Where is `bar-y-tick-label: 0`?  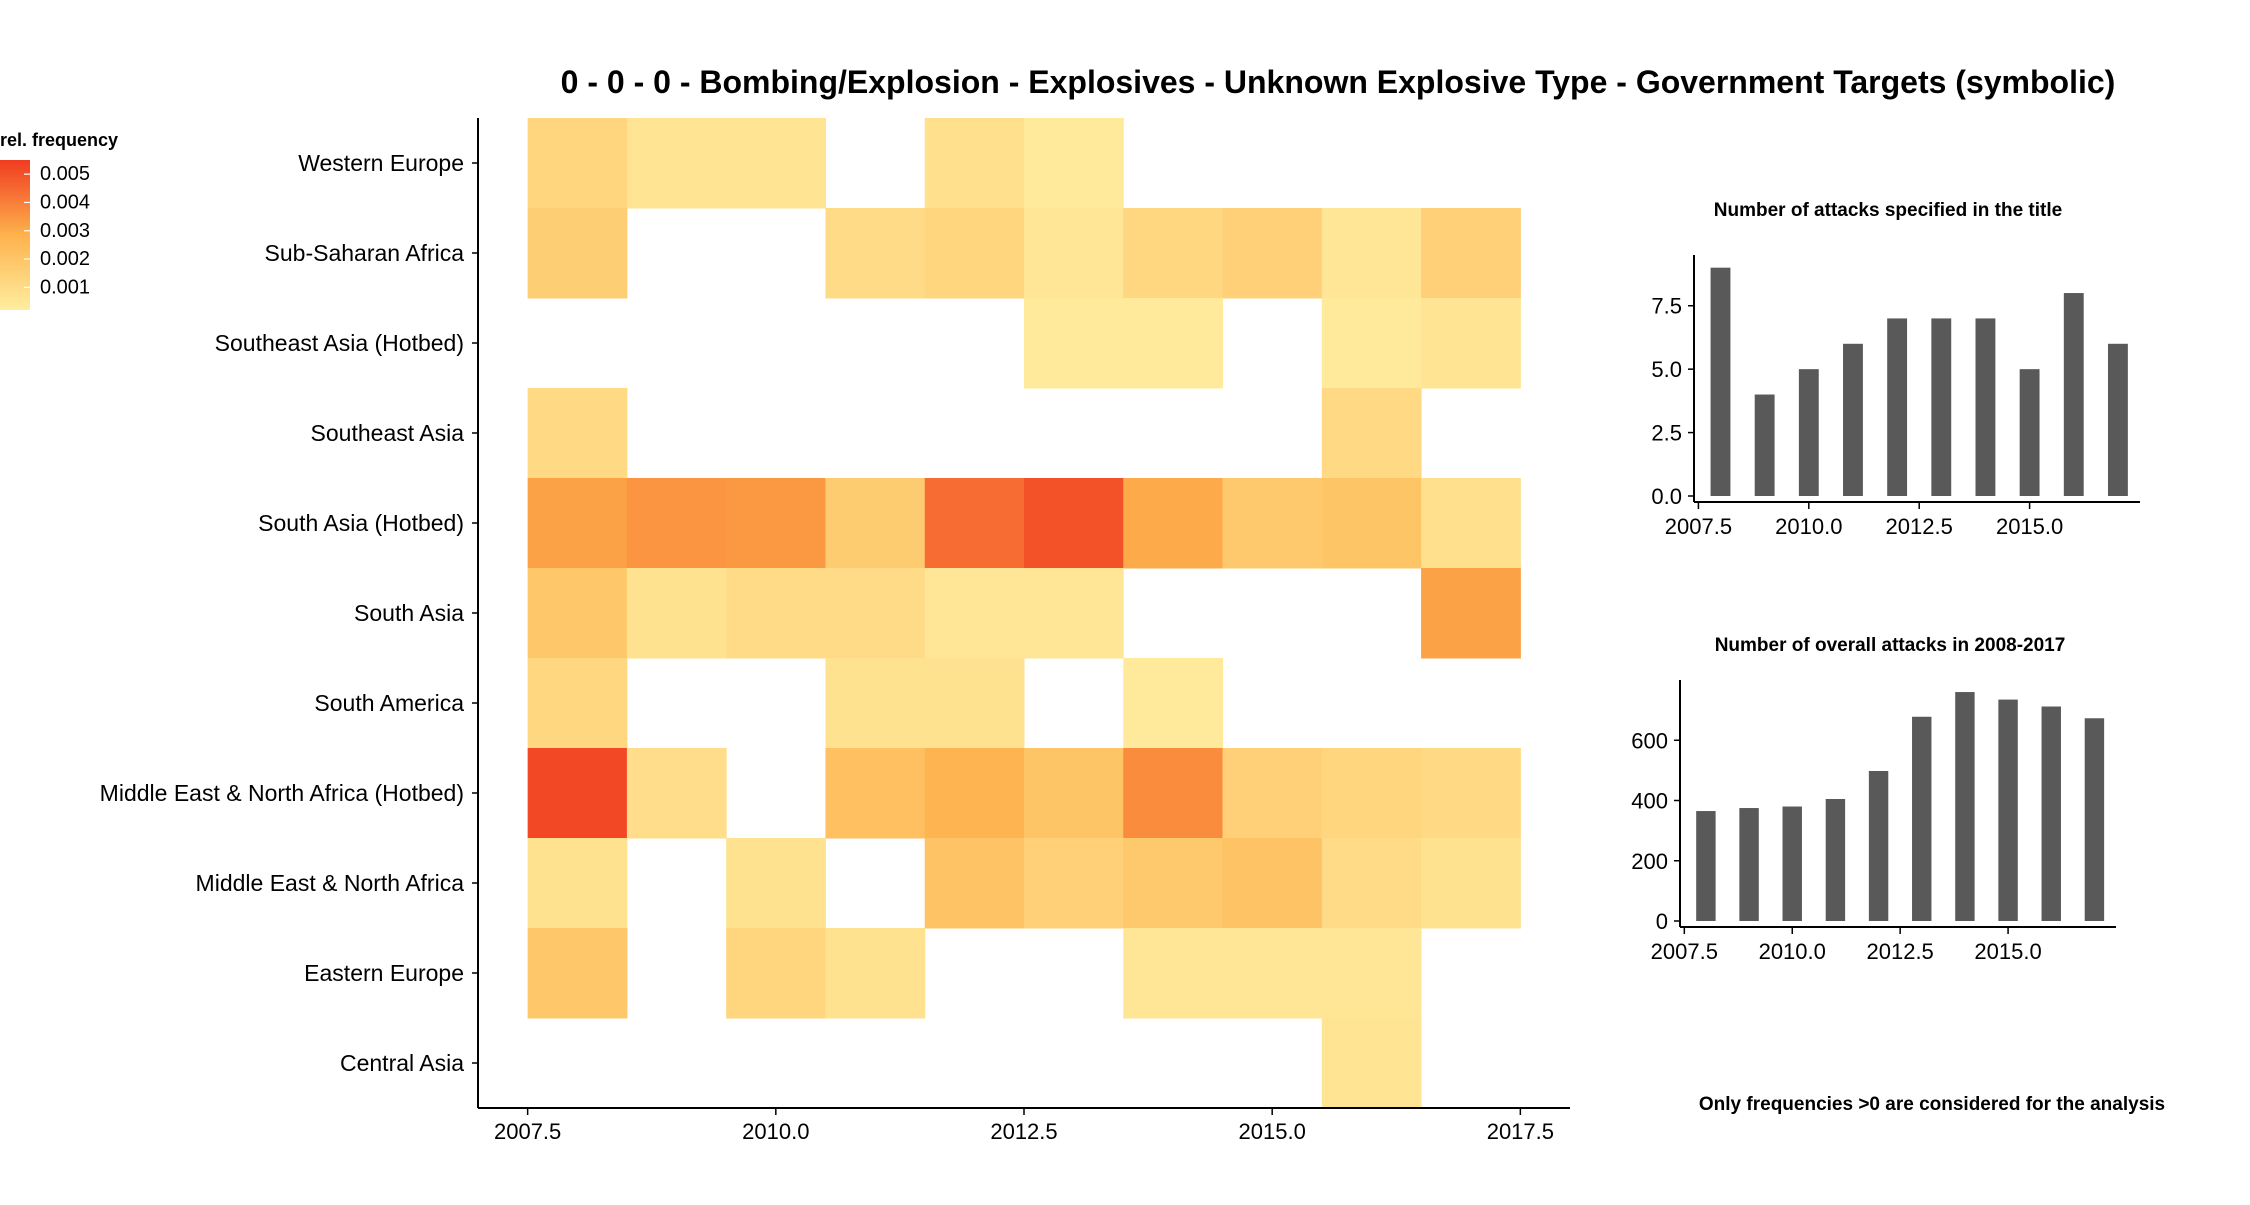 bar-y-tick-label: 0 is located at coordinates (1662, 921).